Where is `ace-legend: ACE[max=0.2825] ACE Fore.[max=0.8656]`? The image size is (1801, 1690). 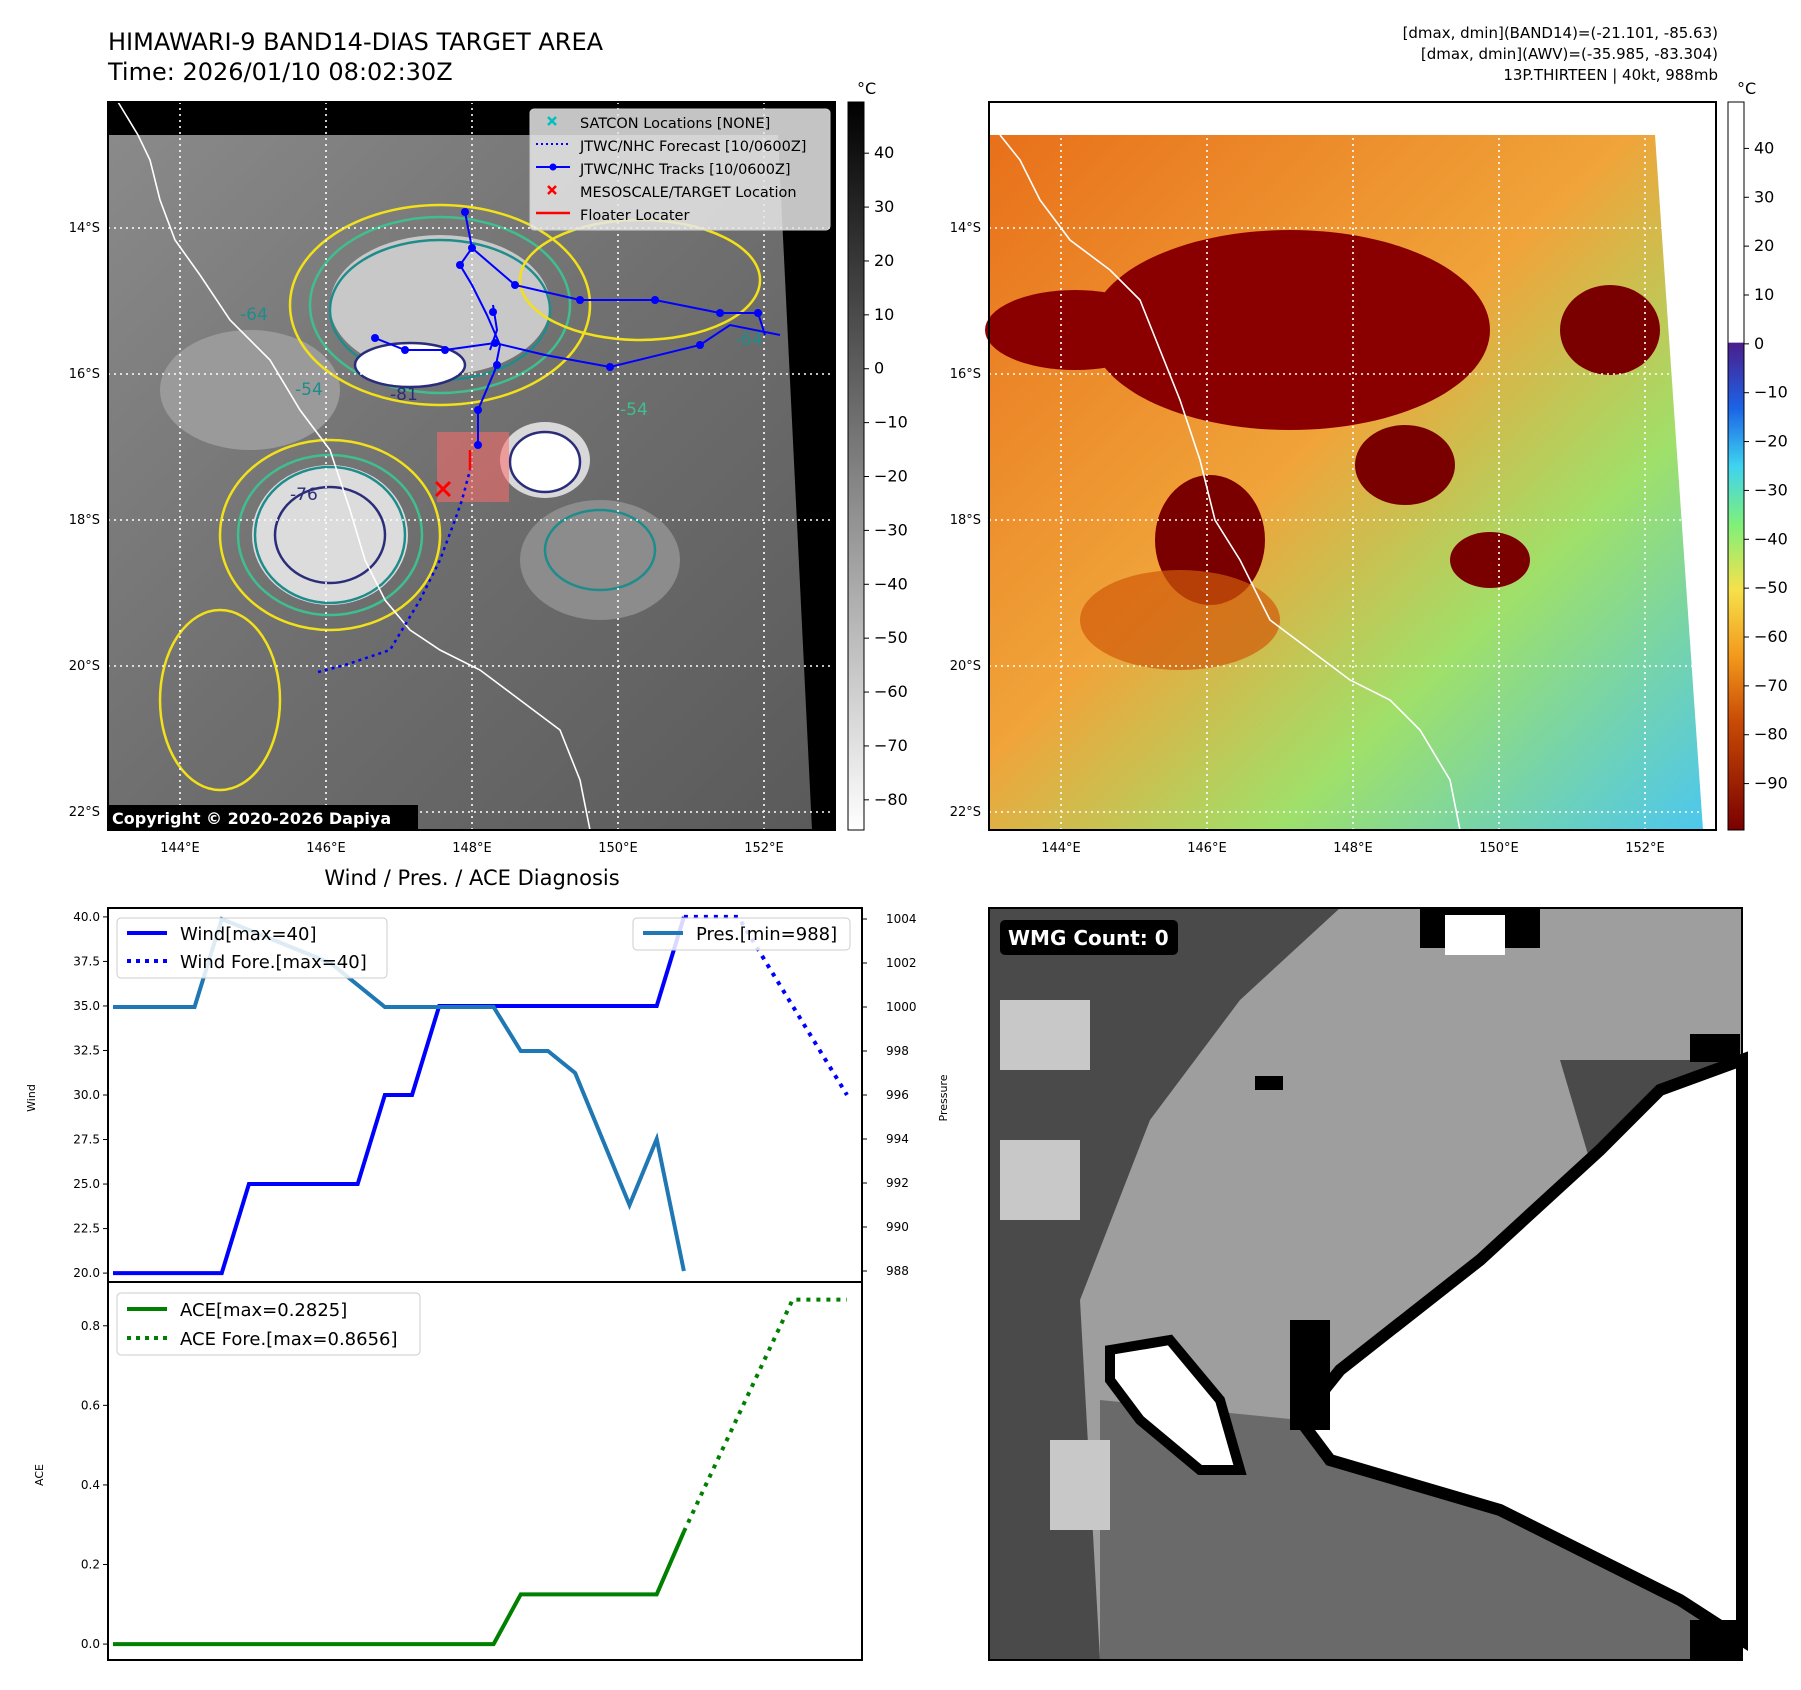
ace-legend: ACE[max=0.2825] ACE Fore.[max=0.8656] is located at coordinates (268, 1324).